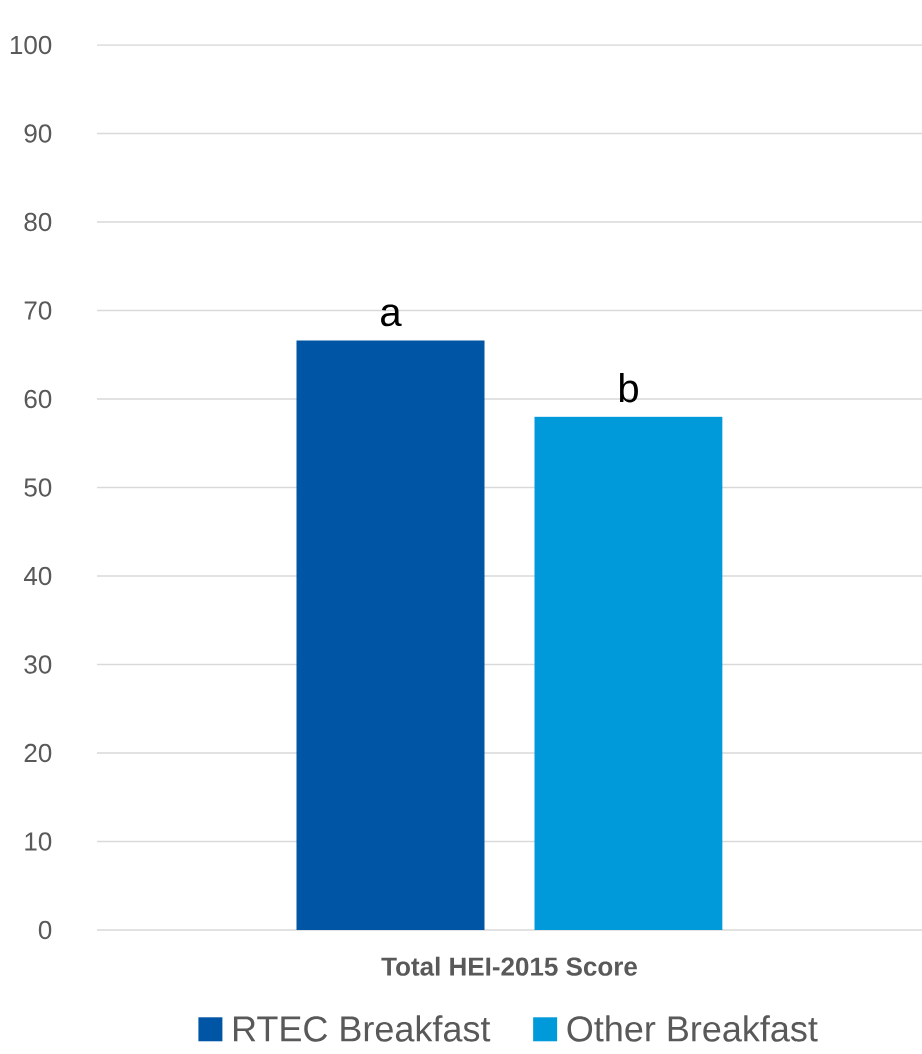 Image resolution: width=922 pixels, height=1054 pixels. Describe the element at coordinates (38, 841) in the screenshot. I see `y-tick-label: 10` at that location.